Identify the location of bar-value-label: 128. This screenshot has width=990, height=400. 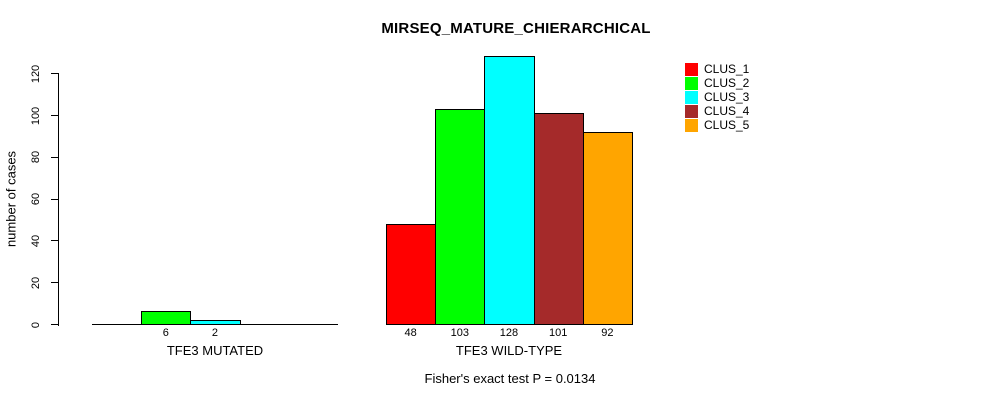
(509, 333).